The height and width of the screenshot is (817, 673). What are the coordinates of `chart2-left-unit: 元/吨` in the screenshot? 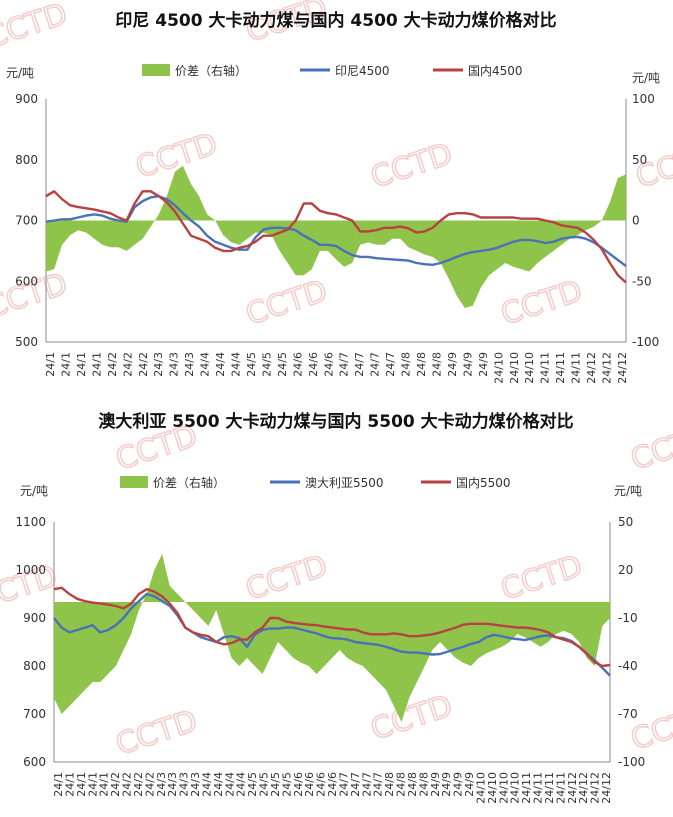 It's located at (34, 491).